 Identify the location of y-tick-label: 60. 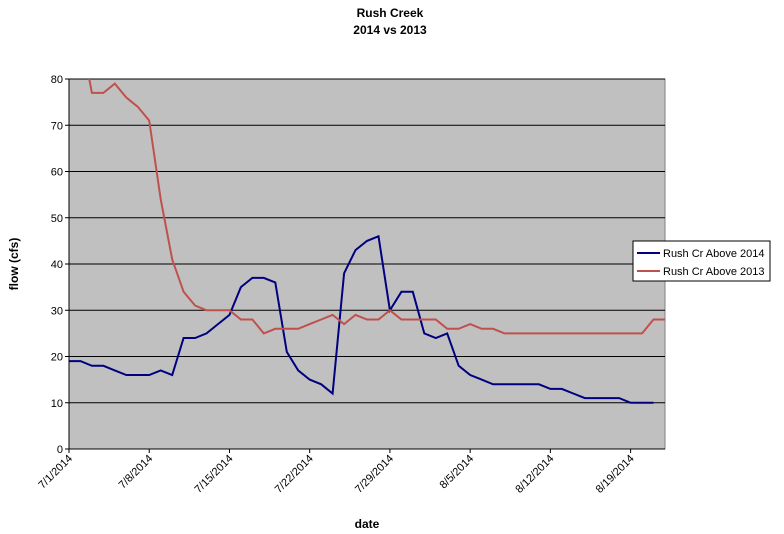
(57, 173).